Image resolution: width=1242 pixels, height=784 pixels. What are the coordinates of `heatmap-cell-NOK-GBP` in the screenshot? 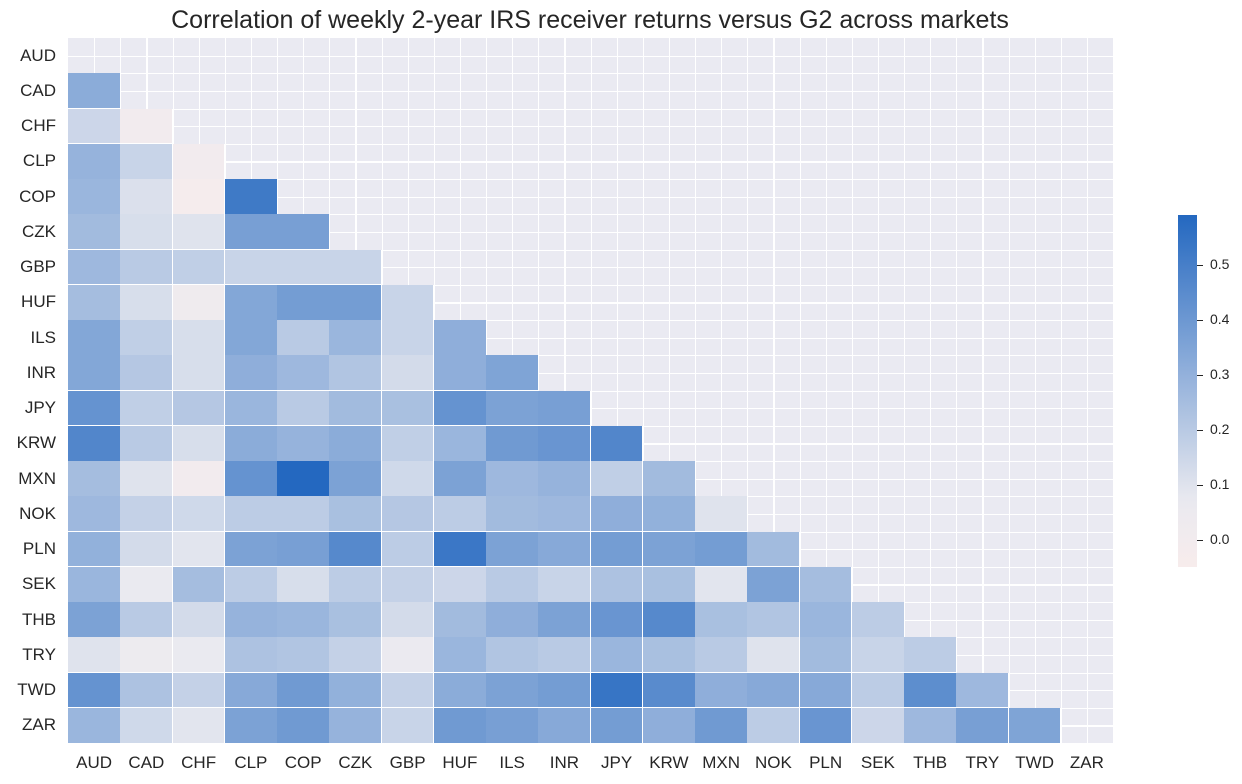 It's located at (408, 514).